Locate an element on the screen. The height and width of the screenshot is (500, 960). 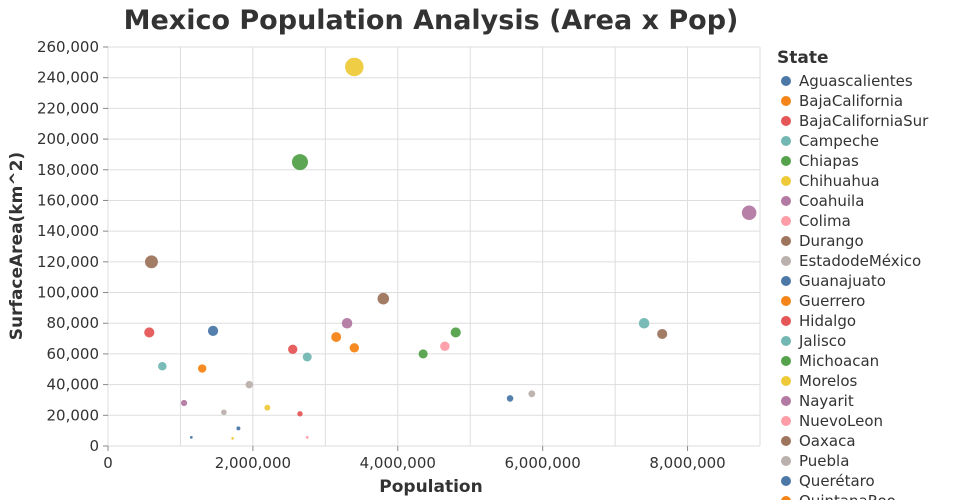
y-tick-label: 120,000 is located at coordinates (68, 262).